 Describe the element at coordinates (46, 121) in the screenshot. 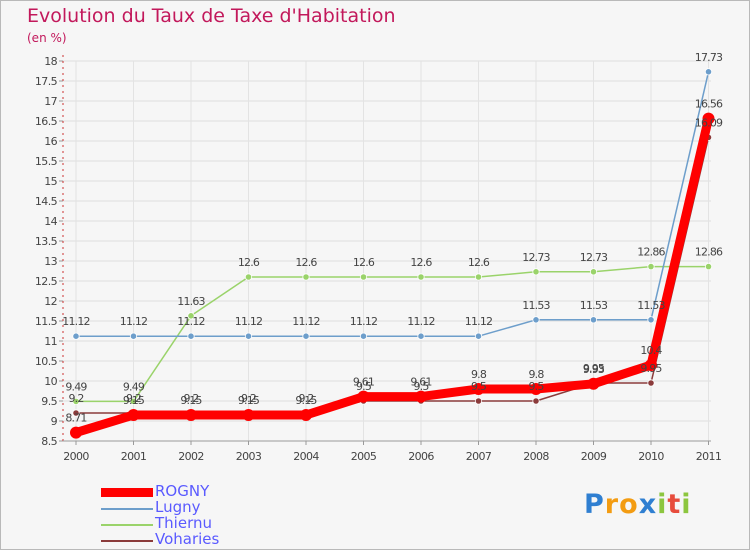

I see `y-tick-label: 16.5` at that location.